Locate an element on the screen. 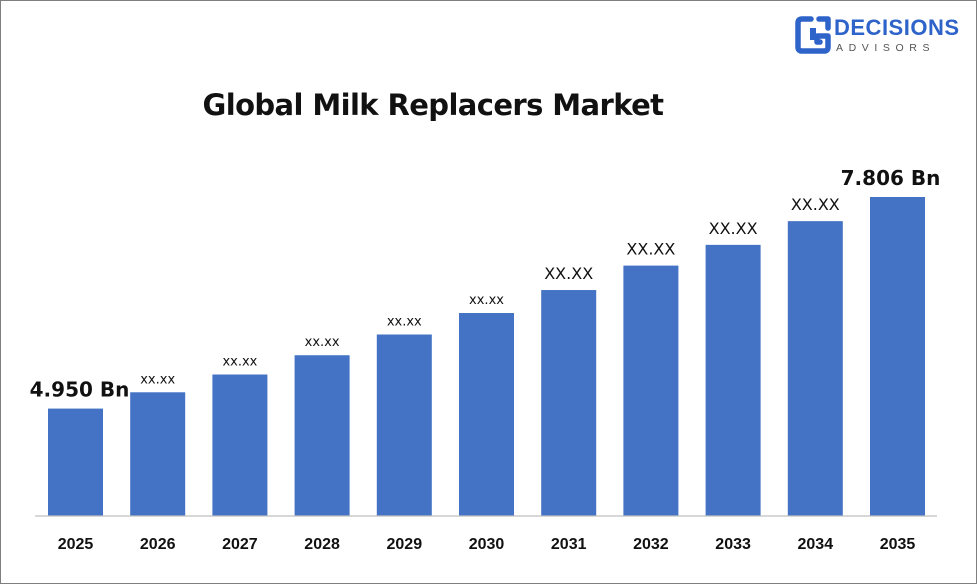 The width and height of the screenshot is (977, 584). x-tick-label-2030: 2030 is located at coordinates (487, 544).